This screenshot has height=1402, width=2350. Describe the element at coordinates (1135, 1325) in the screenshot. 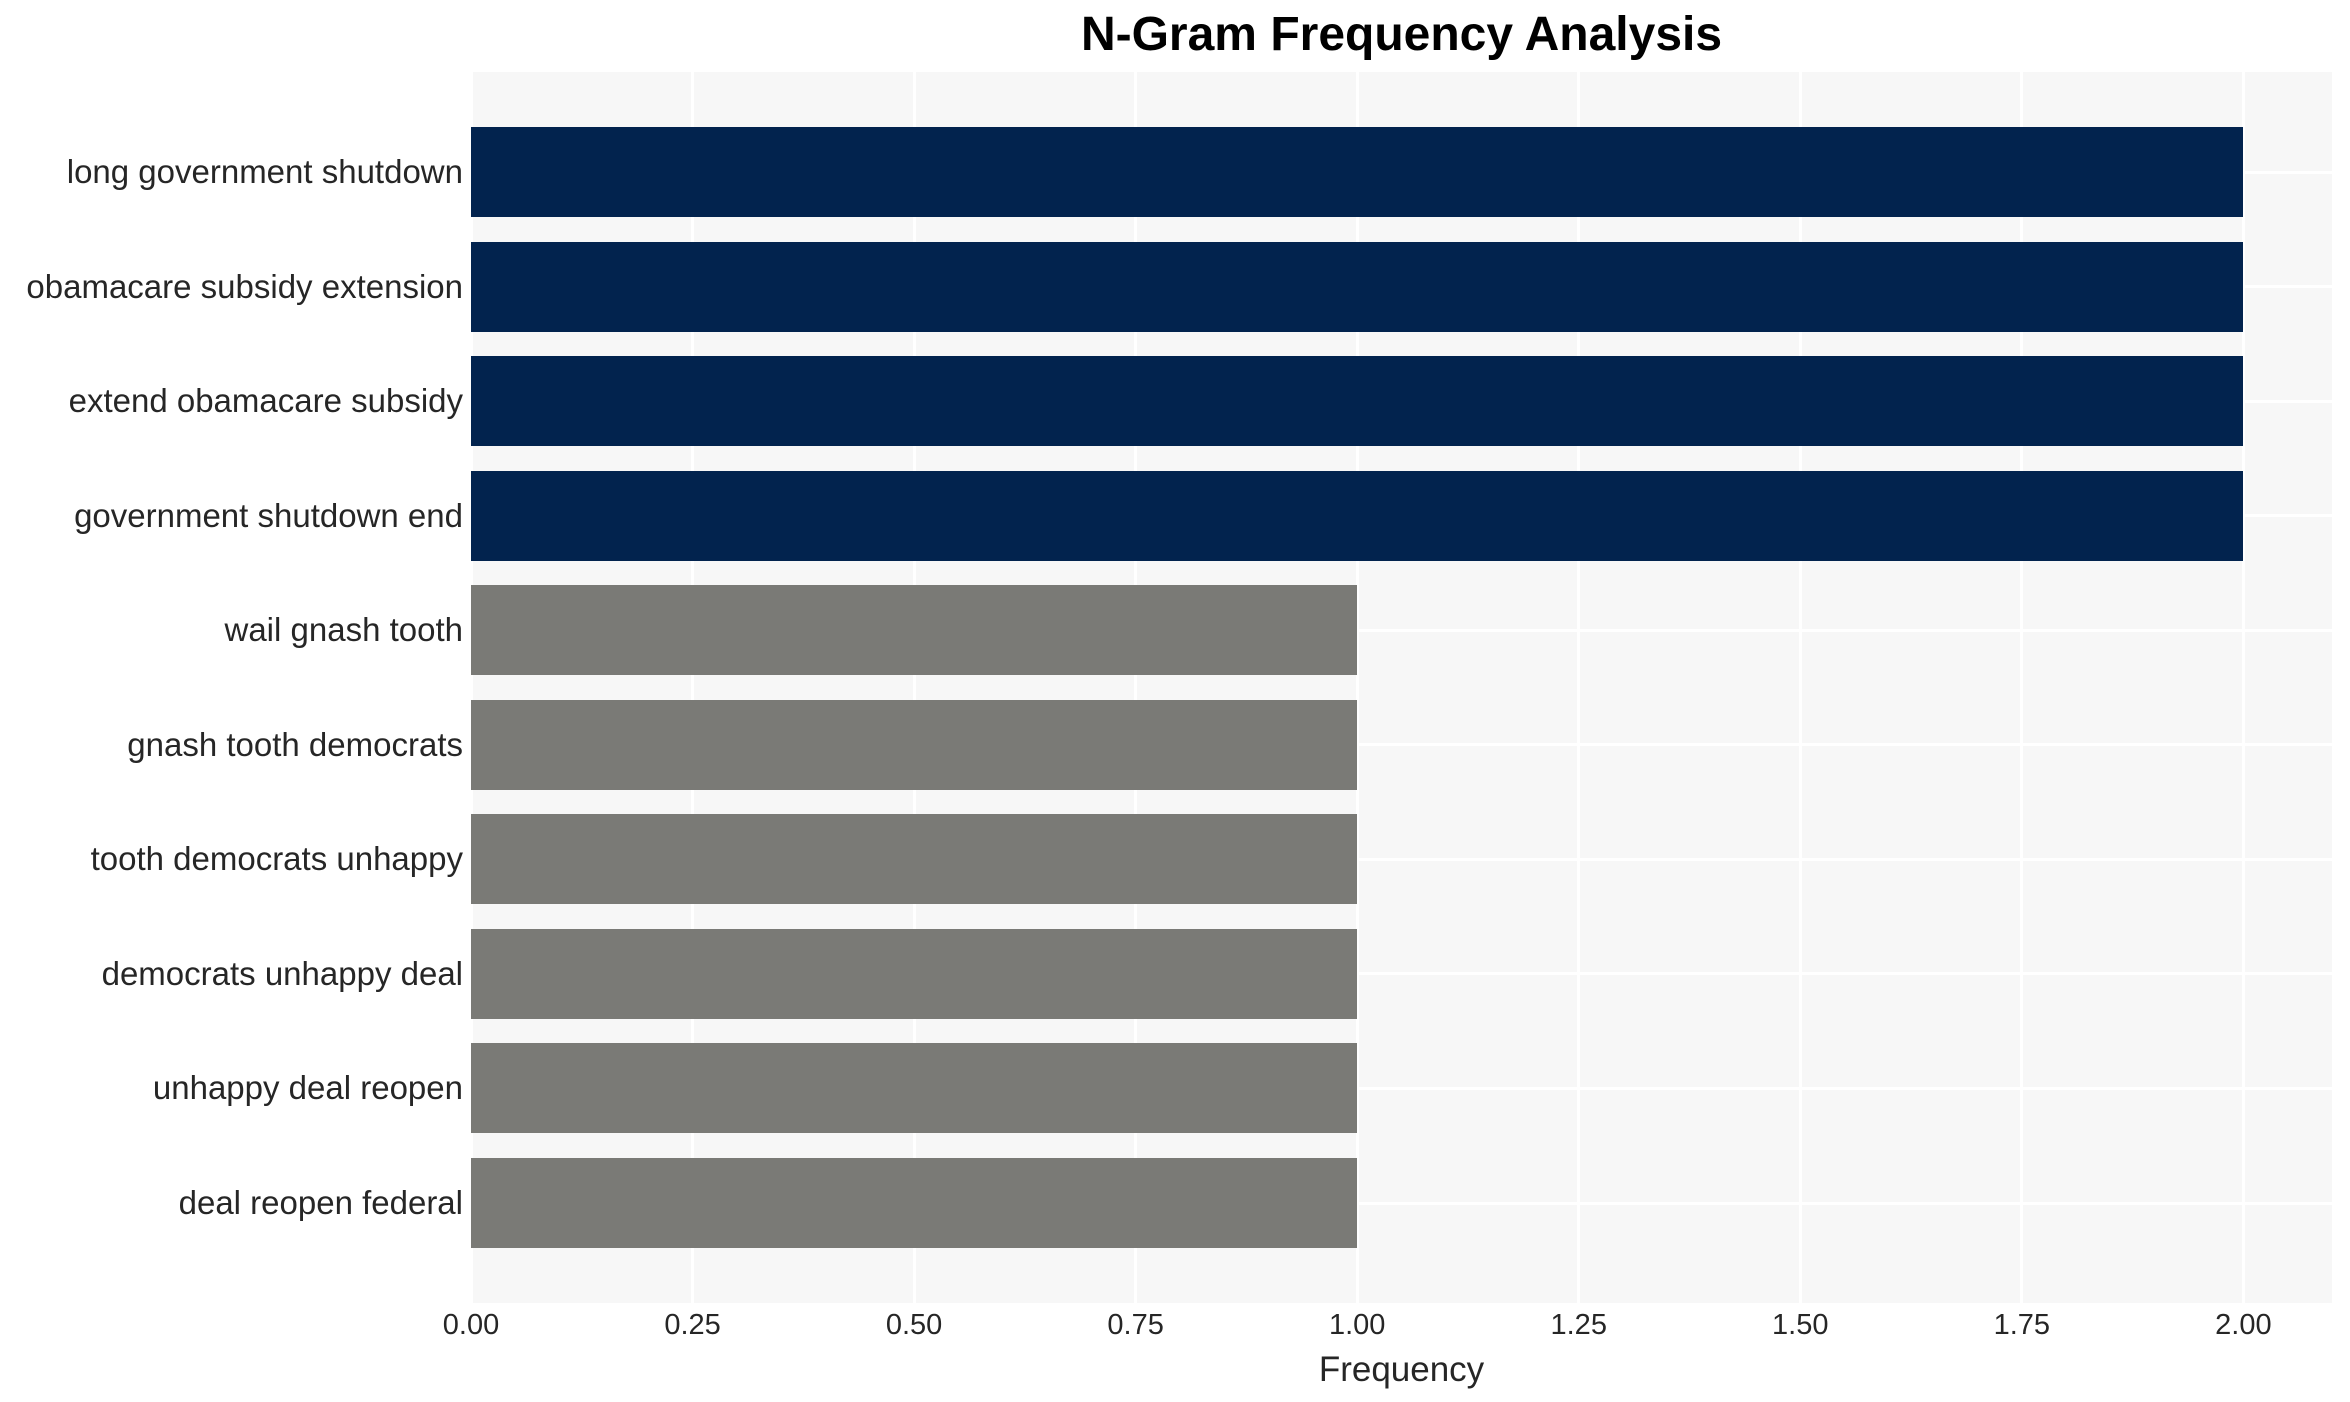

I see `x-tick-label: 0.75` at that location.